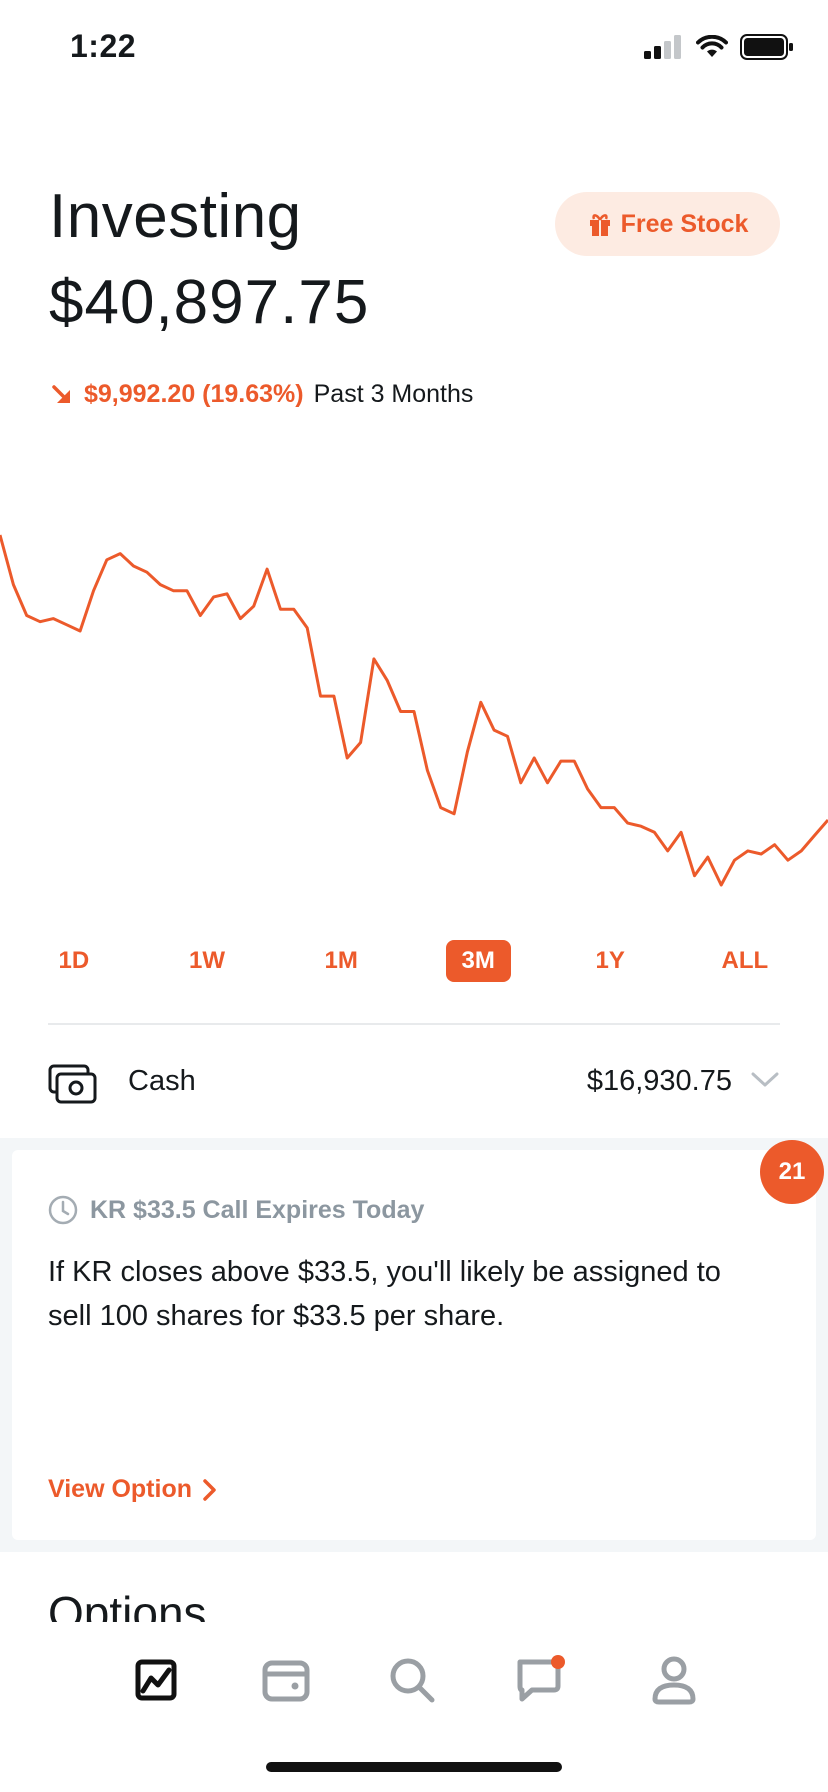 Image resolution: width=828 pixels, height=1792 pixels. I want to click on gift-icon, so click(599, 225).